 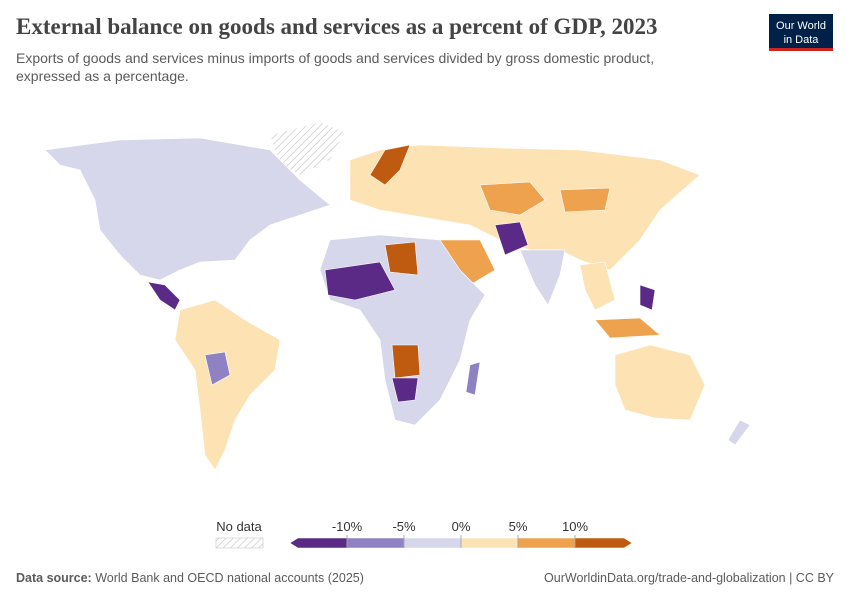 What do you see at coordinates (360, 281) in the screenshot?
I see `sahel` at bounding box center [360, 281].